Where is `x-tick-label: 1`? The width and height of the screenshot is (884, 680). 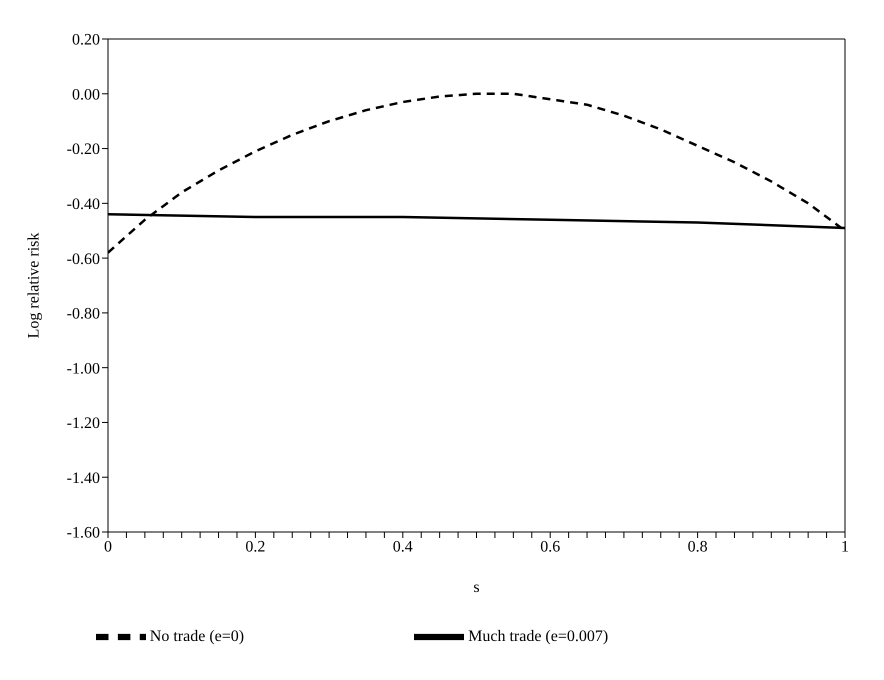 x-tick-label: 1 is located at coordinates (845, 547).